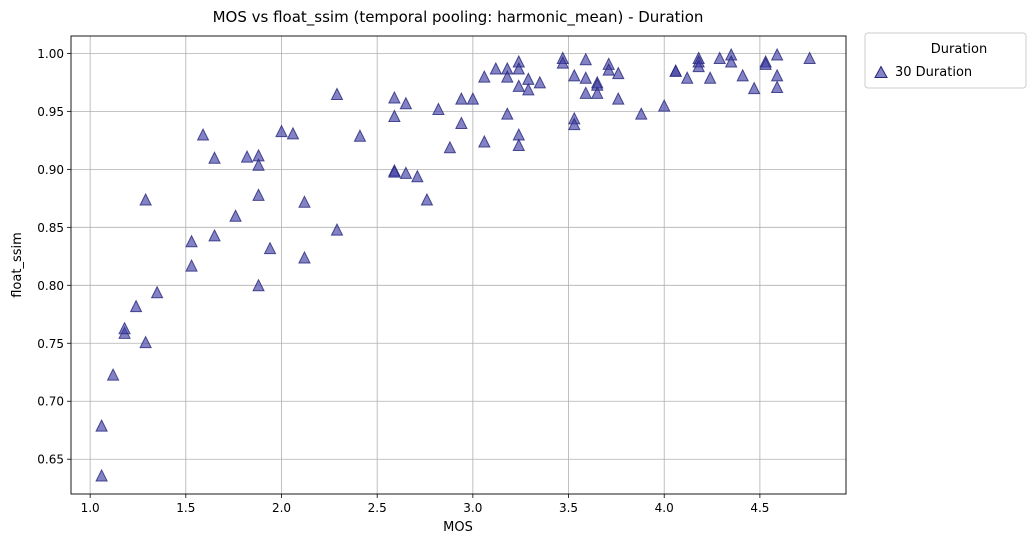 This screenshot has height=545, width=1033. I want to click on y-tick-label: 0.95, so click(50, 112).